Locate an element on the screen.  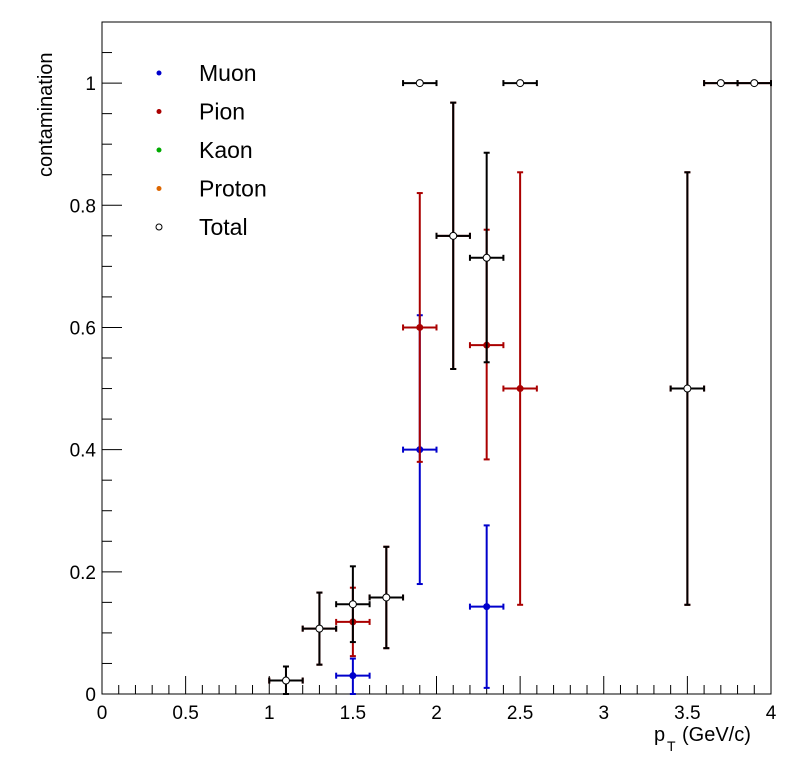
legend-entry-total: Total is located at coordinates (201, 227).